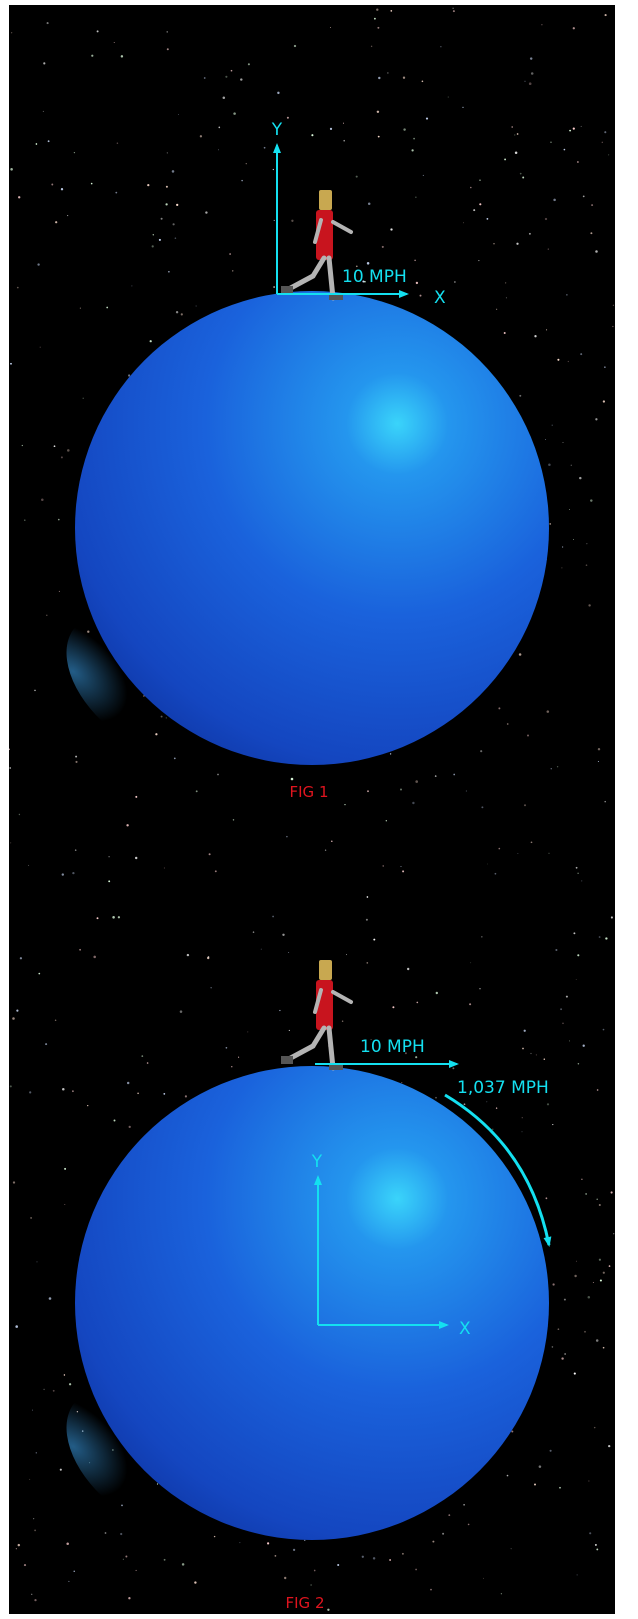  Describe the element at coordinates (309, 792) in the screenshot. I see `figure-caption: FIG 1` at that location.